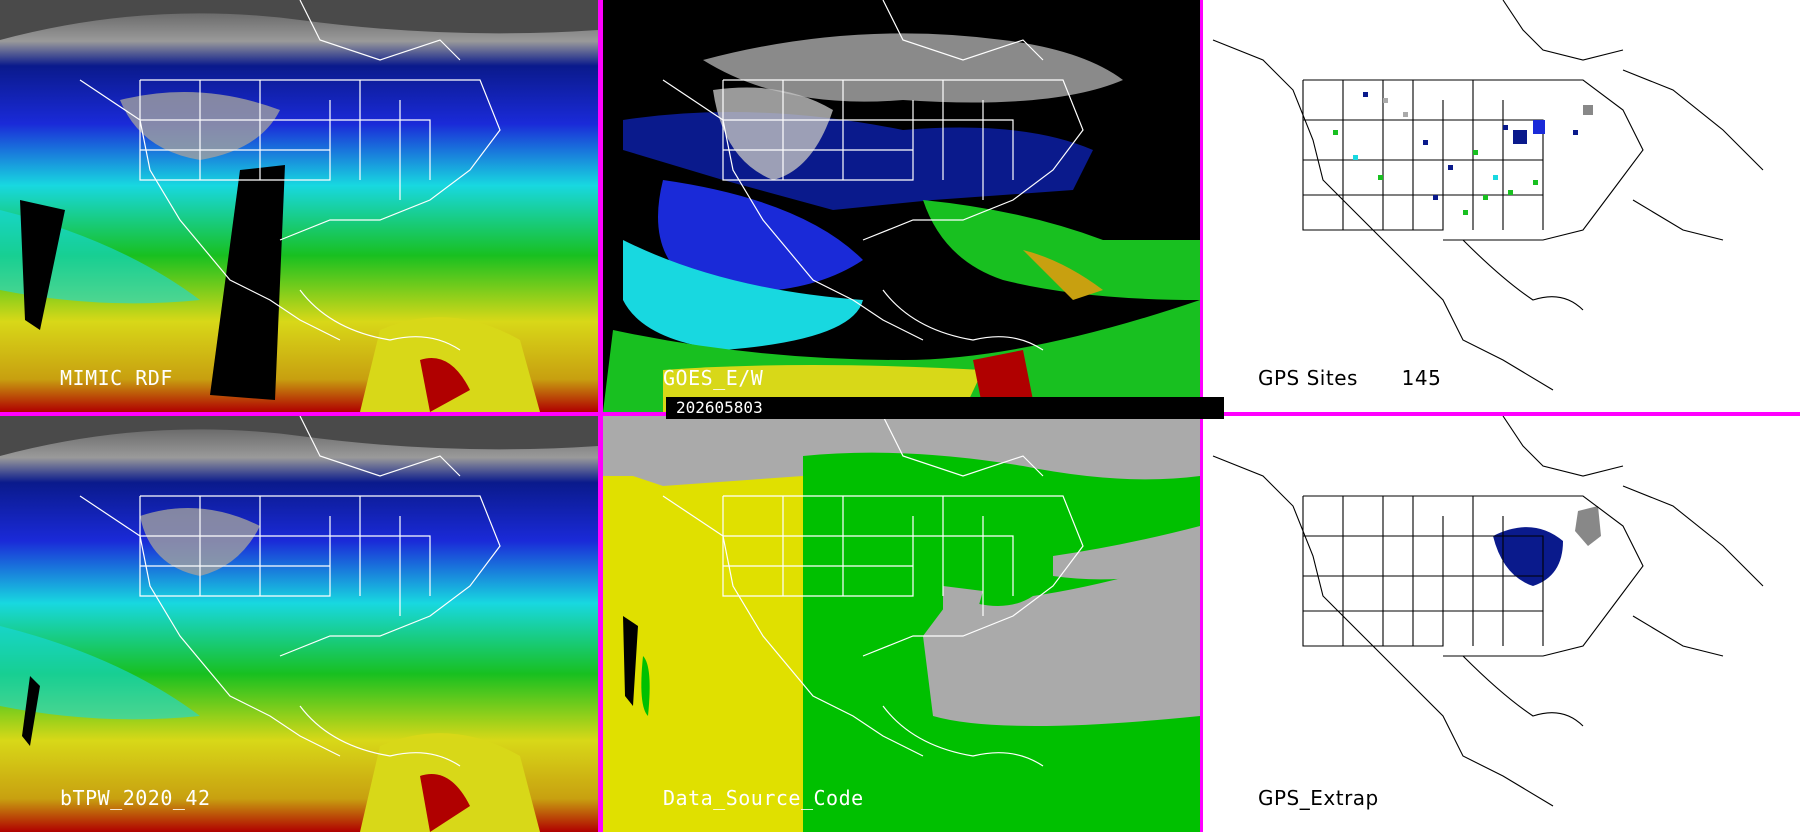 The height and width of the screenshot is (832, 1800). Describe the element at coordinates (1308, 378) in the screenshot. I see `gps-sites-label-text: GPS Sites` at that location.